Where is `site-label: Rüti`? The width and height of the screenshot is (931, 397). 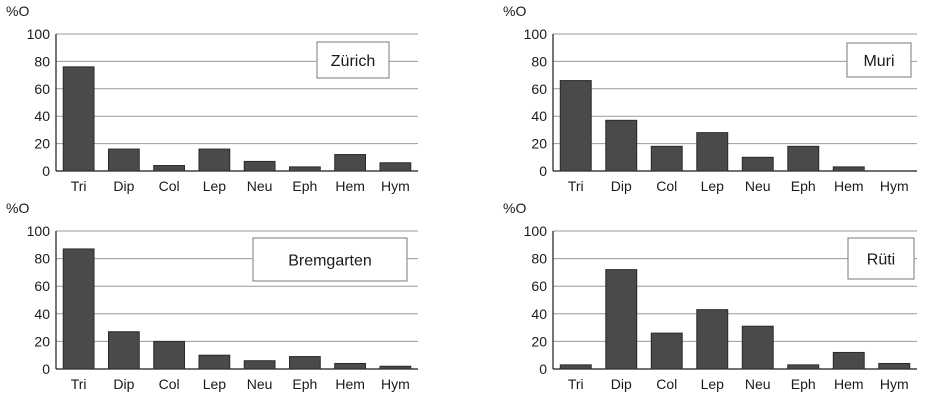 site-label: Rüti is located at coordinates (881, 260).